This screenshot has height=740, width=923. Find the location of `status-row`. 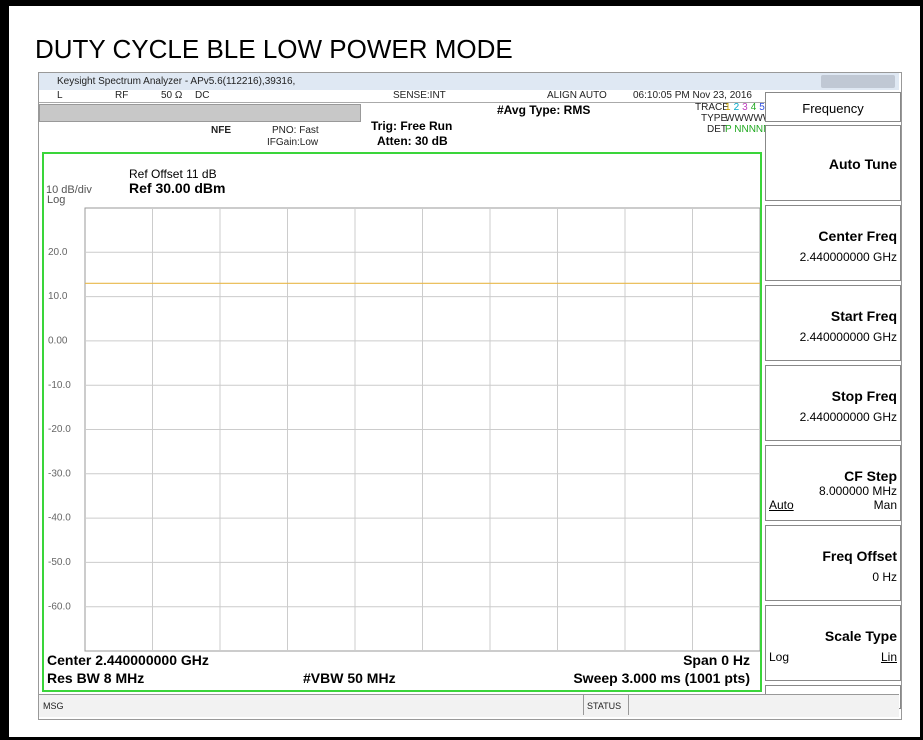

status-row is located at coordinates (402, 96).